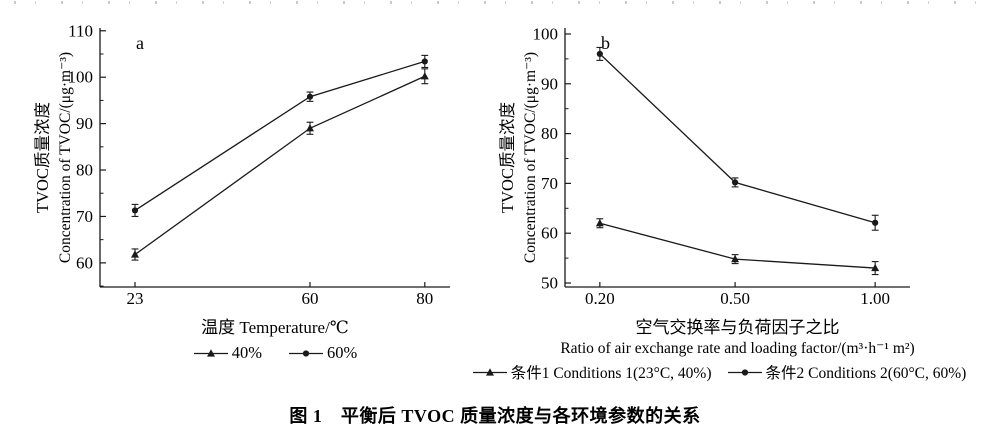  Describe the element at coordinates (605, 43) in the screenshot. I see `panel-label: b` at that location.